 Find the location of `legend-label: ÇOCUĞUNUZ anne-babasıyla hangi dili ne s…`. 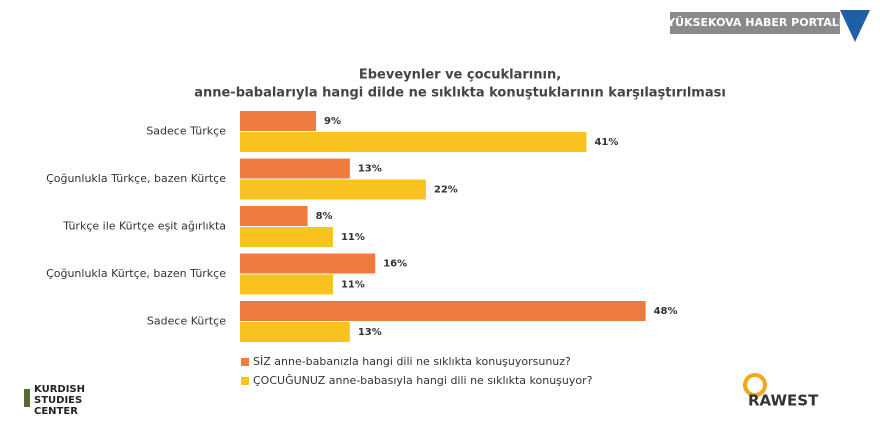

legend-label: ÇOCUĞUNUZ anne-babasıyla hangi dili ne s… is located at coordinates (423, 380).